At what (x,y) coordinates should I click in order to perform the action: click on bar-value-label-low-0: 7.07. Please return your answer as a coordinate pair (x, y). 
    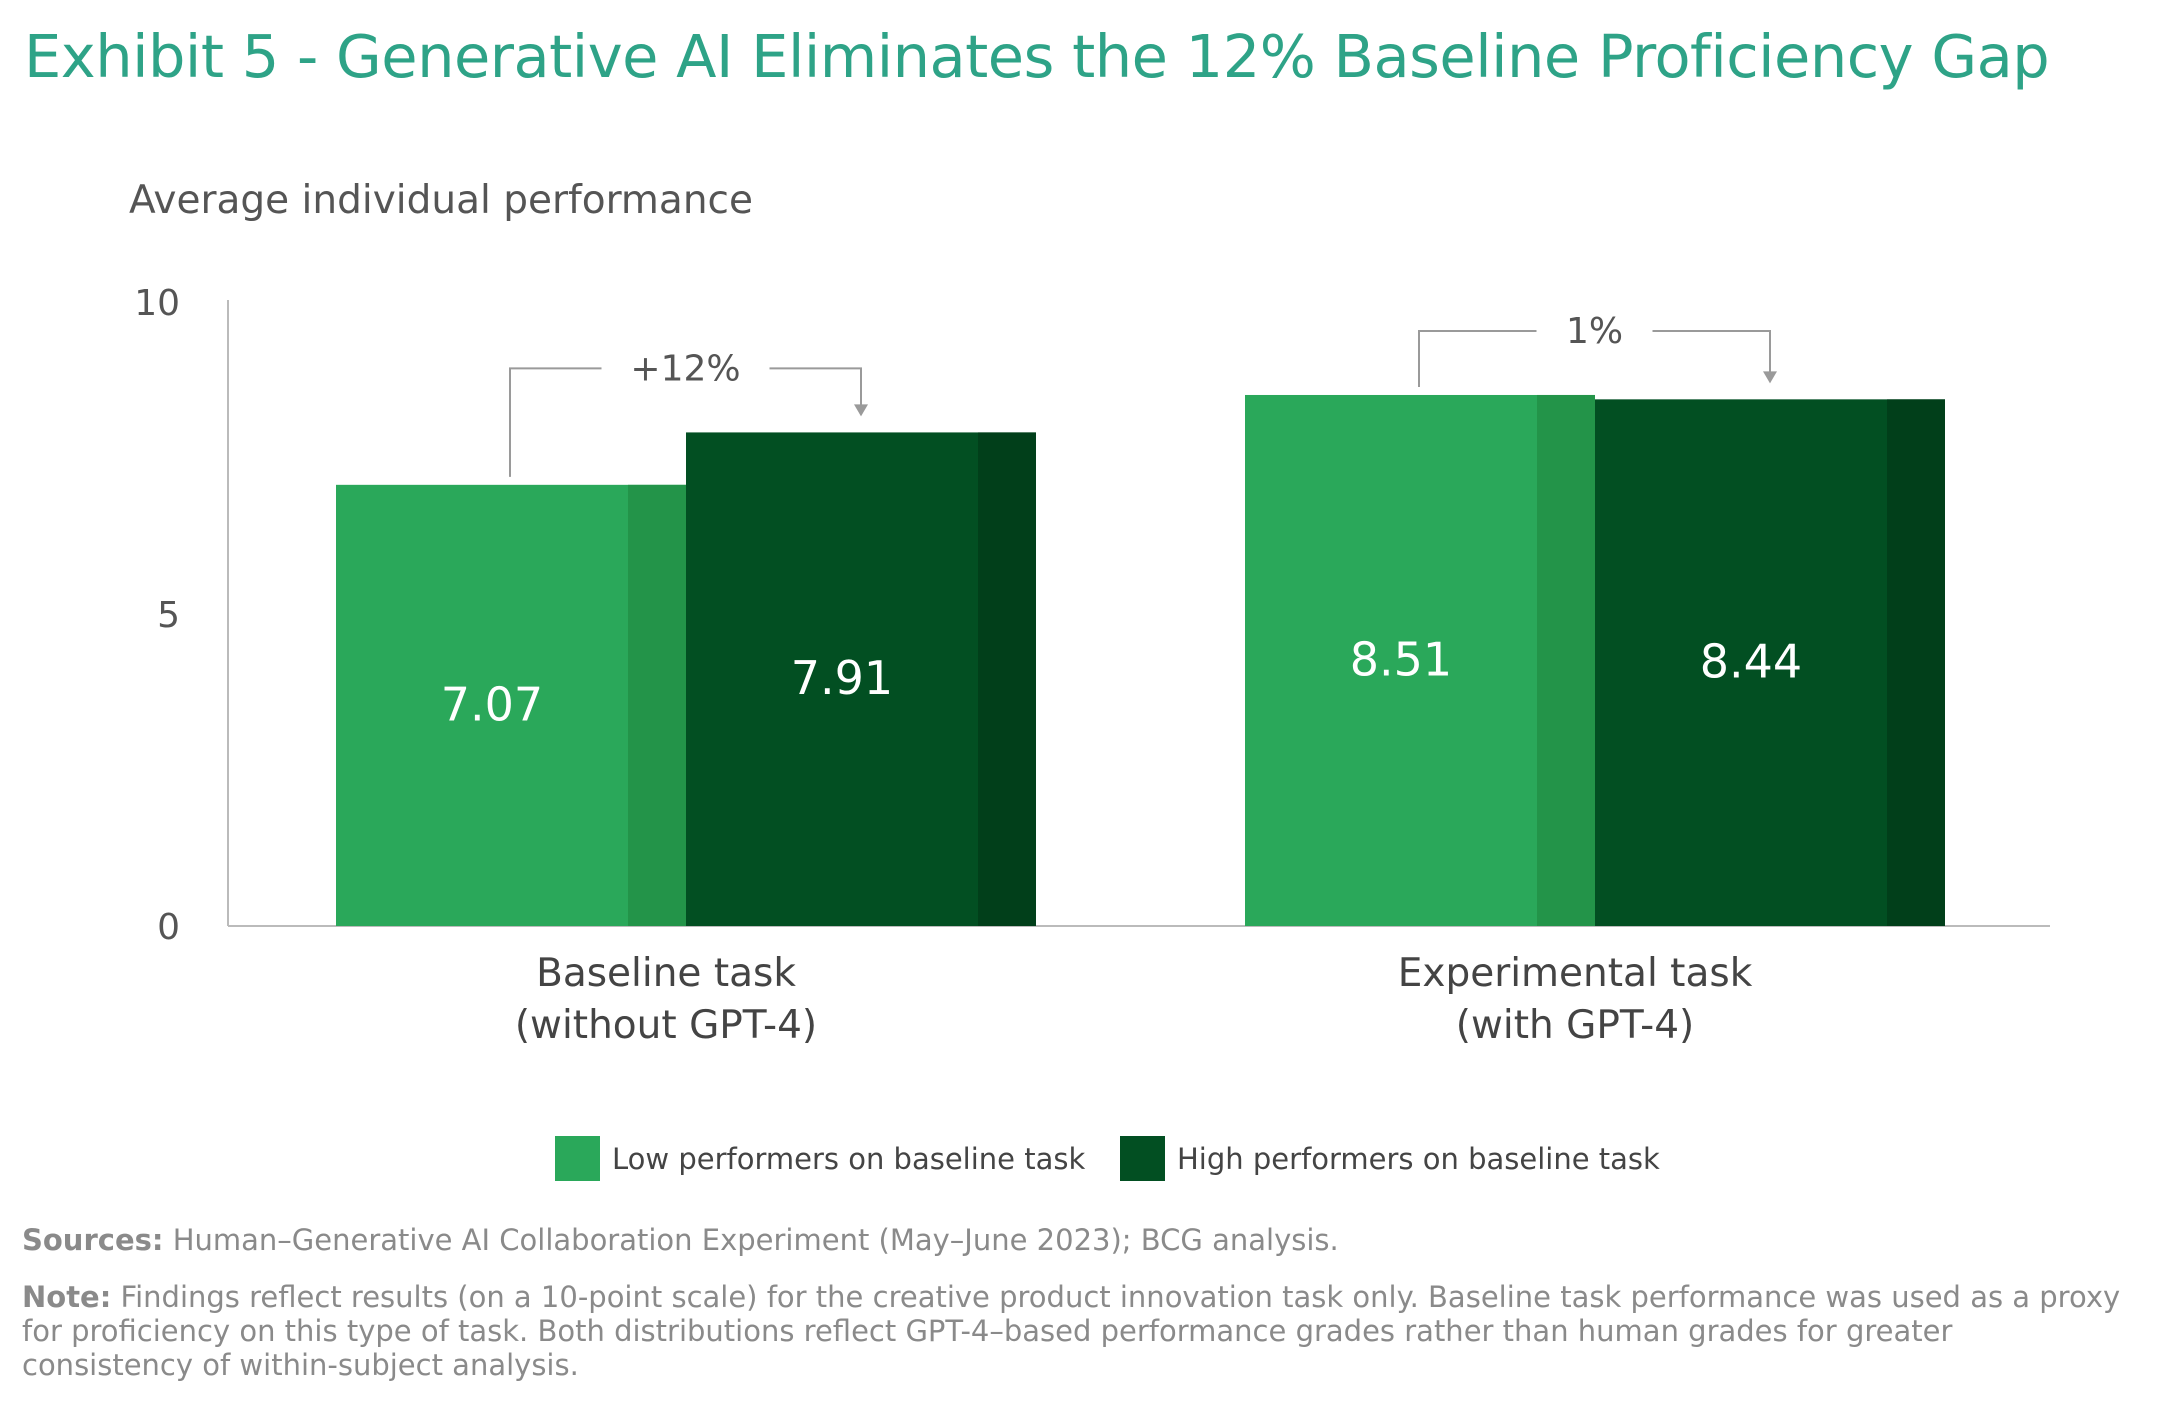
    Looking at the image, I should click on (492, 704).